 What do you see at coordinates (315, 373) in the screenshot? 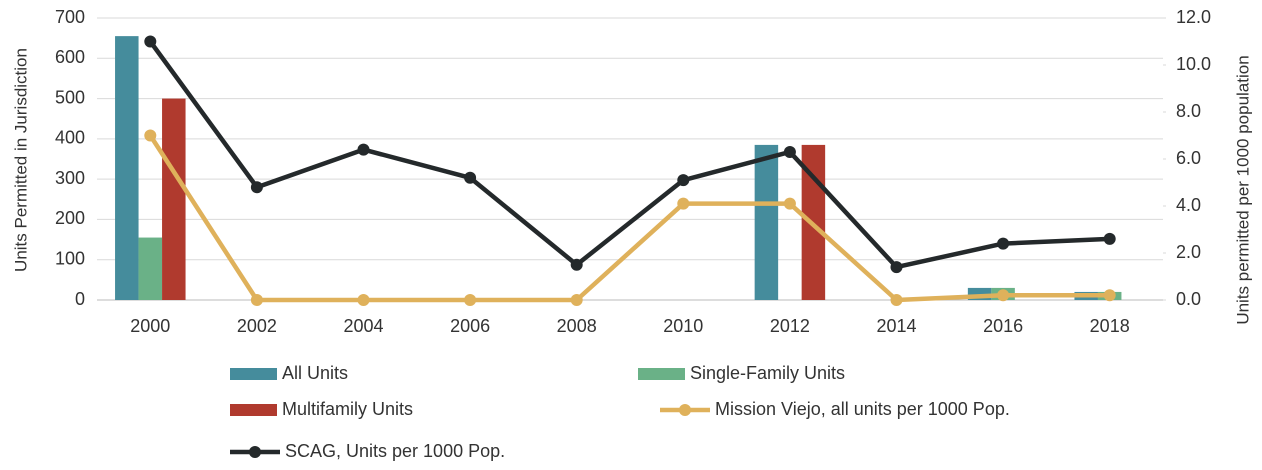
I see `legend-label: All Units` at bounding box center [315, 373].